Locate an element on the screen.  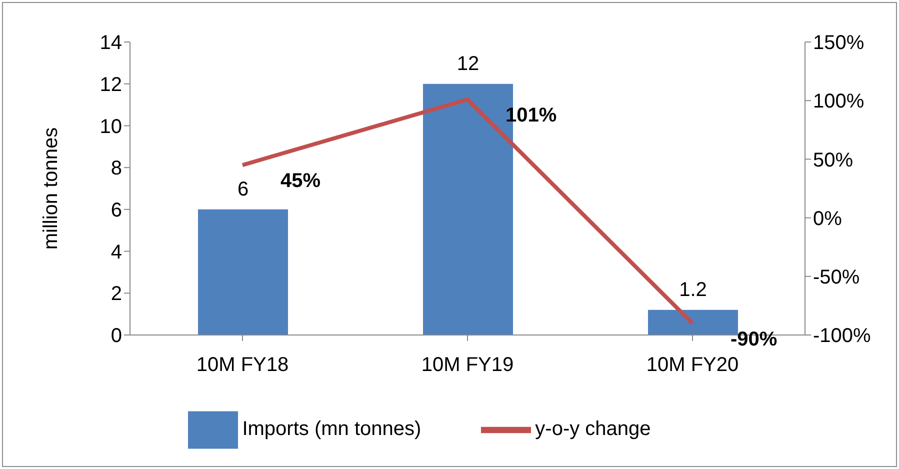
data-label: 12 is located at coordinates (468, 63).